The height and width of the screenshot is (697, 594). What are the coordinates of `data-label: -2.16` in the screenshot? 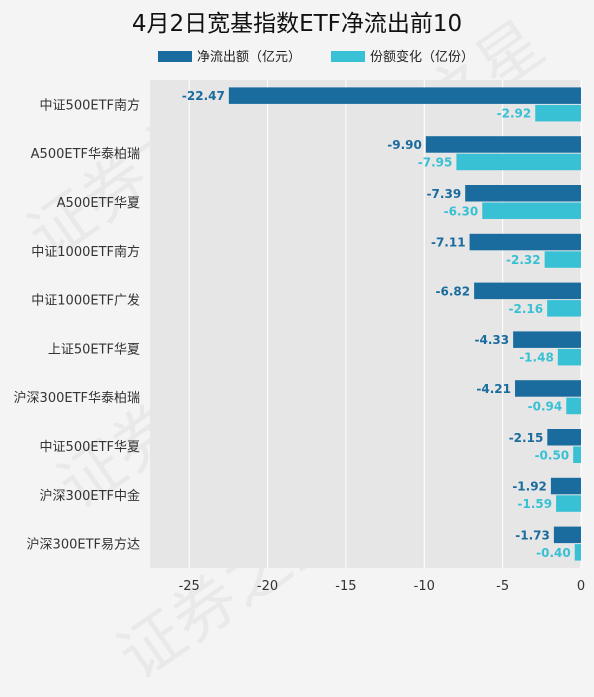 It's located at (526, 309).